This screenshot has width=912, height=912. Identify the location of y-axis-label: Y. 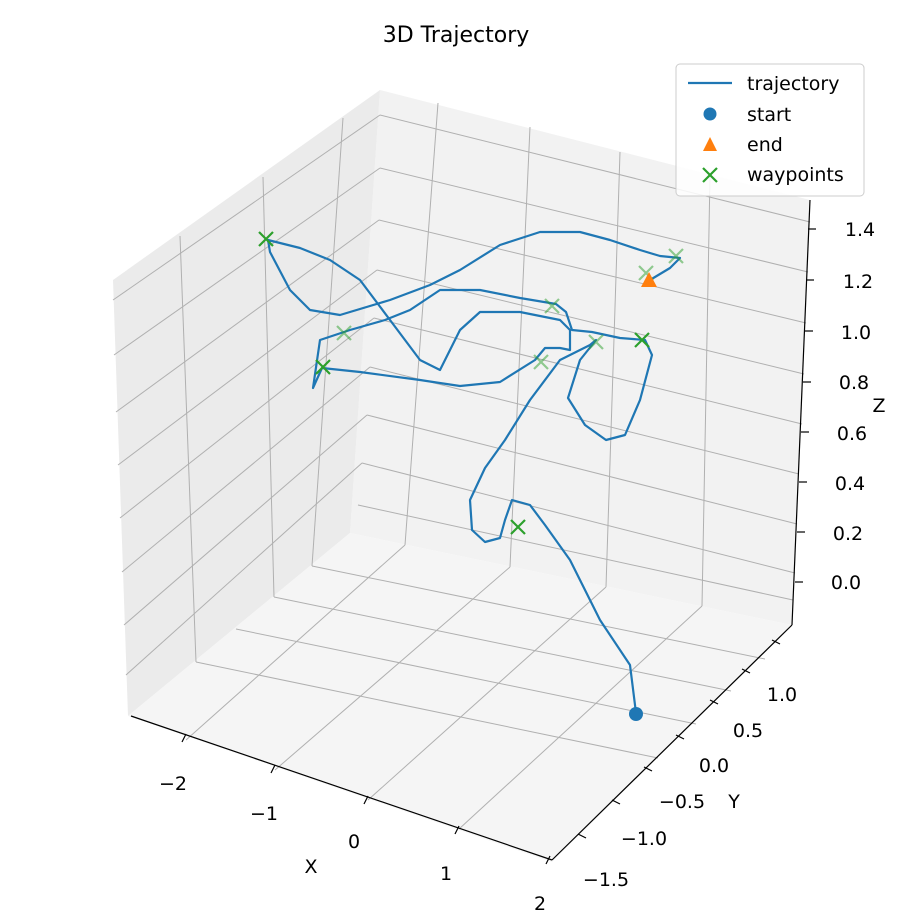
(733, 802).